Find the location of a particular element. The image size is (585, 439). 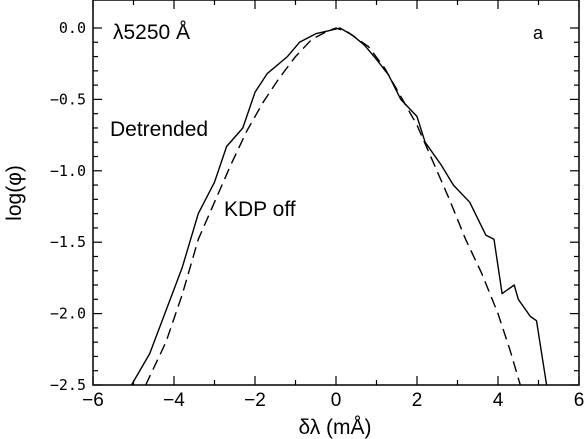

detrended-label: Detrended is located at coordinates (159, 129).